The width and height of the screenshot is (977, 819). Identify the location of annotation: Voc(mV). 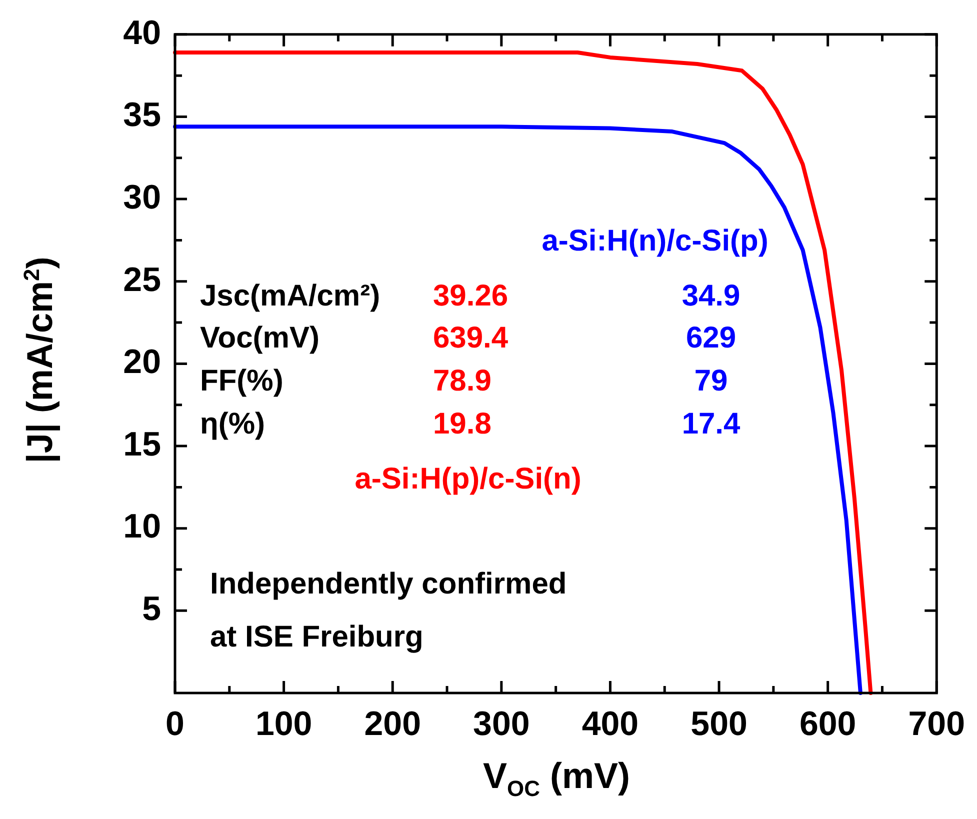
(260, 337).